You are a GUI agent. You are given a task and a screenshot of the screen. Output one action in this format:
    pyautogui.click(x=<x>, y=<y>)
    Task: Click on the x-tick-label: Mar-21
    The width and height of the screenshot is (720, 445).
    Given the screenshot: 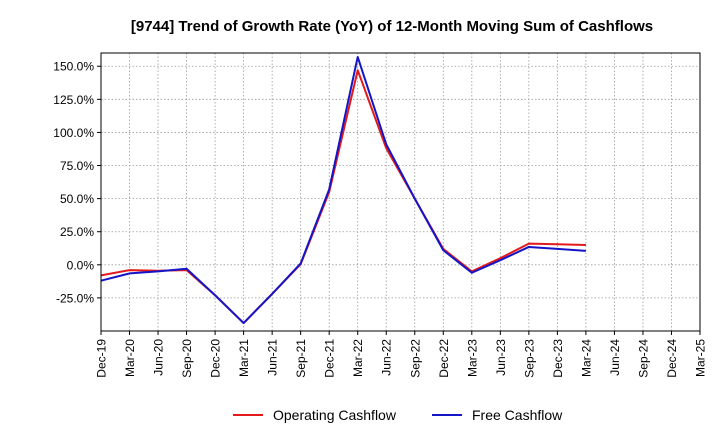 What is the action you would take?
    pyautogui.click(x=244, y=358)
    